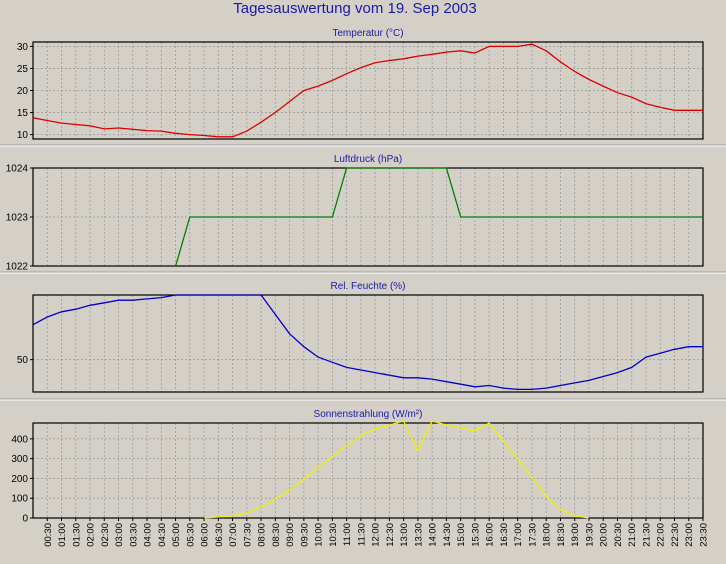 This screenshot has width=726, height=564. Describe the element at coordinates (23, 135) in the screenshot. I see `y-tick-label: 10` at that location.